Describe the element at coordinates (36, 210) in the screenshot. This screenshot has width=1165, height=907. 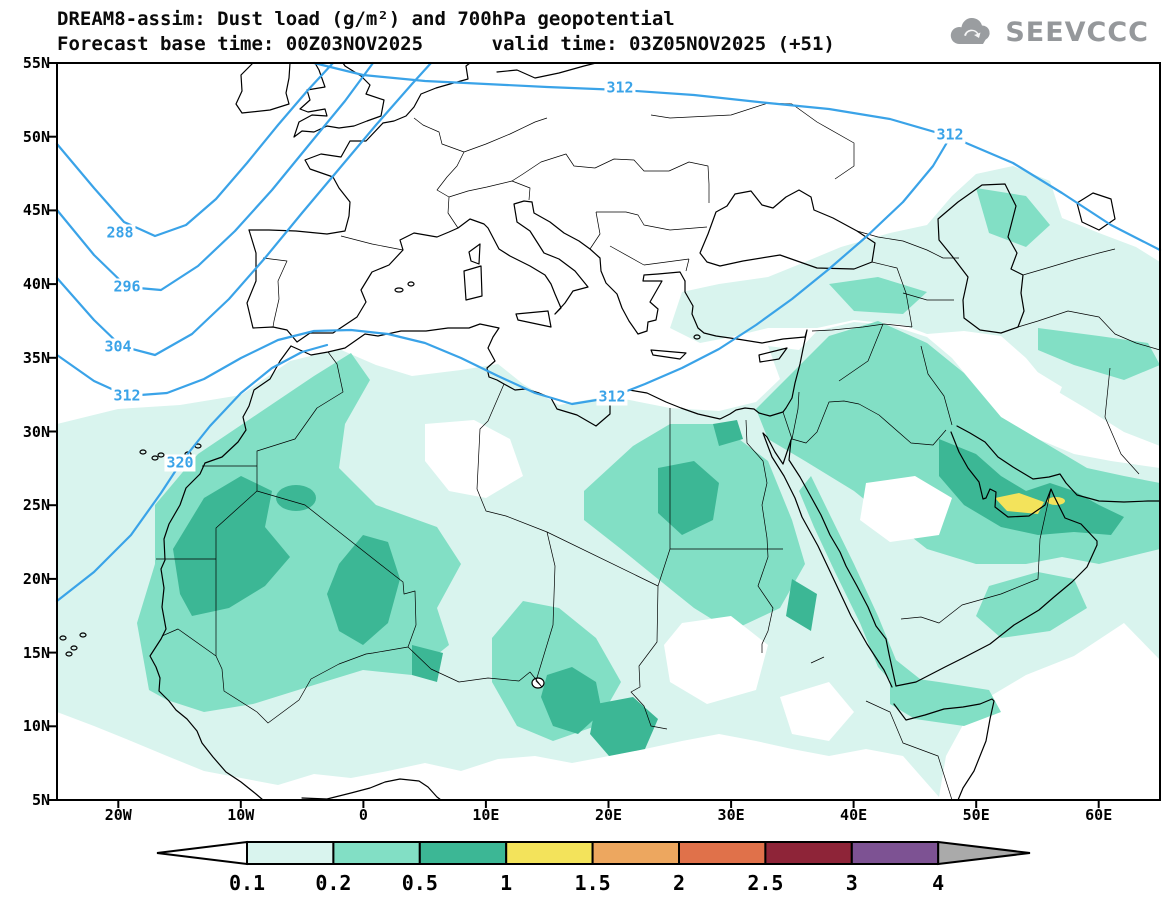
I see `lat-label: 45N` at that location.